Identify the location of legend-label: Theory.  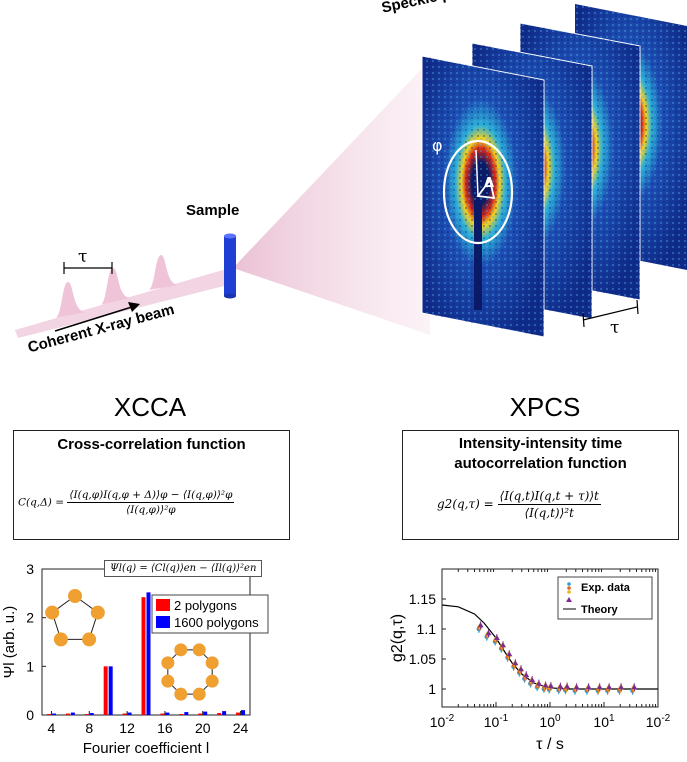
(600, 610).